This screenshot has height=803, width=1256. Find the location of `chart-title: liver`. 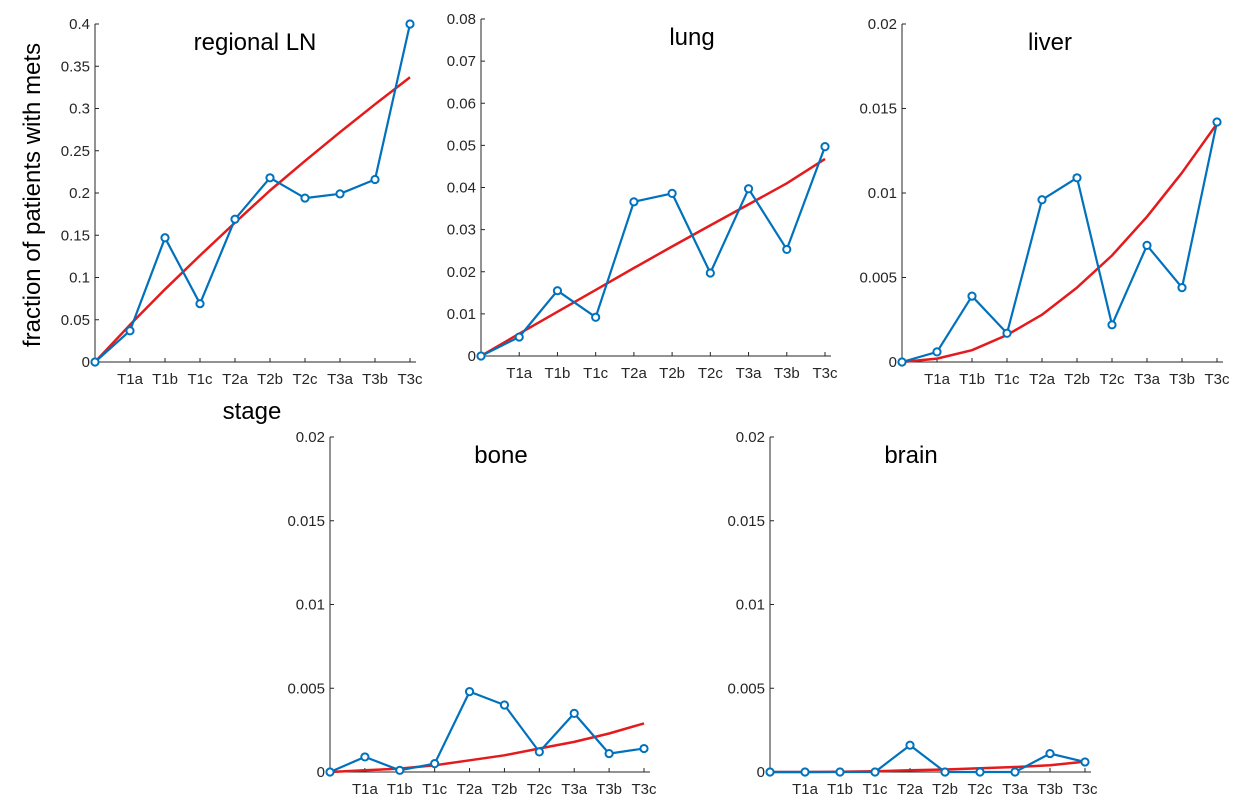

chart-title: liver is located at coordinates (1050, 42).